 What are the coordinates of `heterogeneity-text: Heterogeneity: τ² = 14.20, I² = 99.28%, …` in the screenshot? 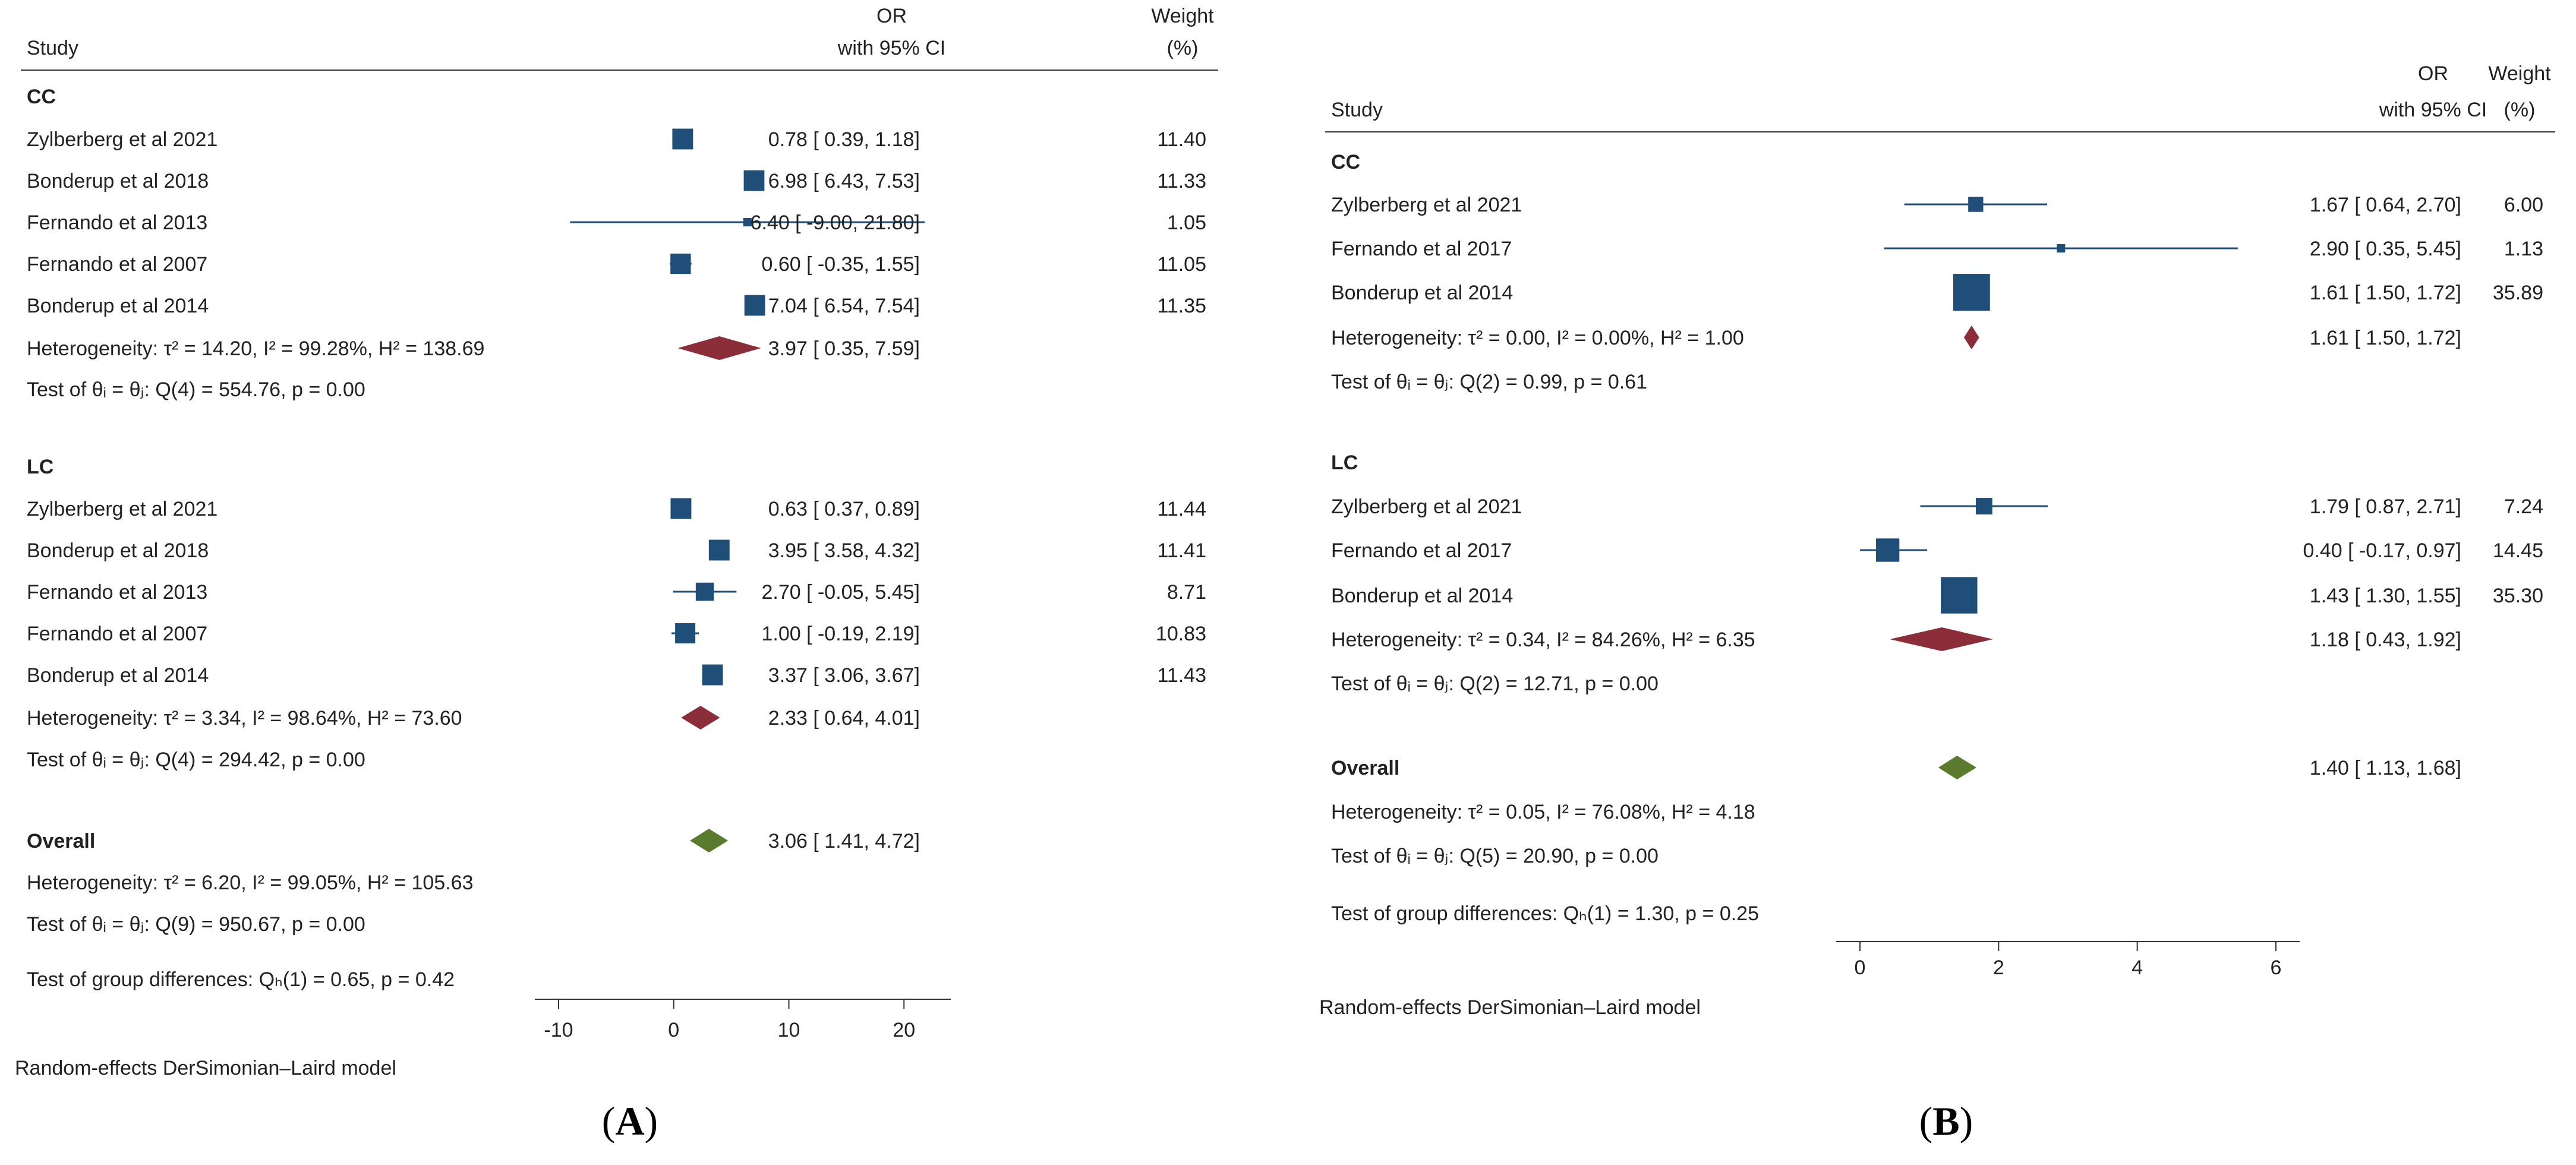 It's located at (256, 348).